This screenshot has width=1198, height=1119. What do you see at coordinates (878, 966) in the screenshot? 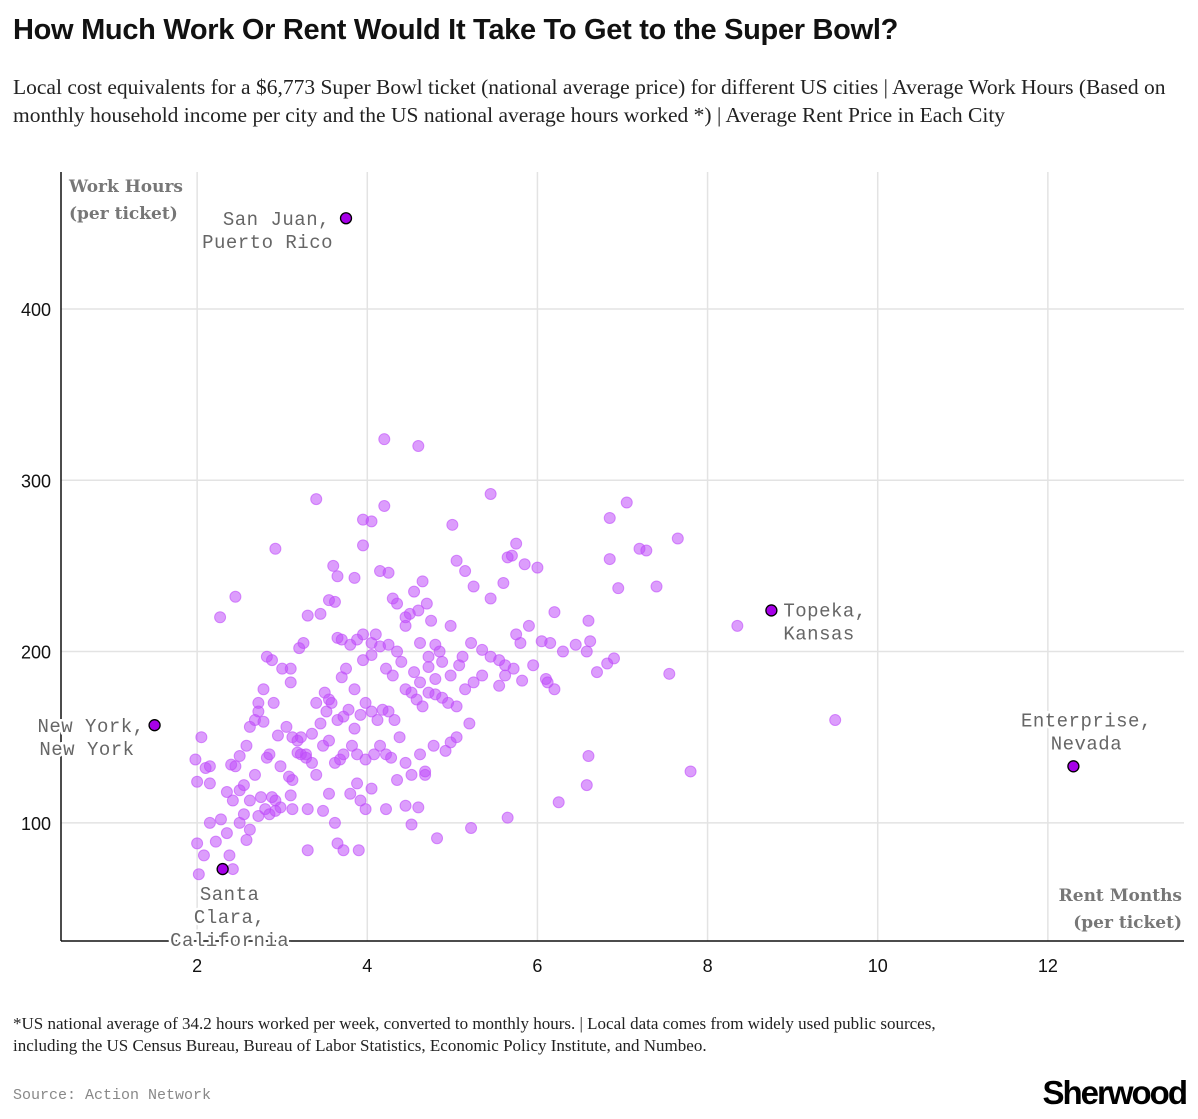
I see `x-tick-label: 10` at bounding box center [878, 966].